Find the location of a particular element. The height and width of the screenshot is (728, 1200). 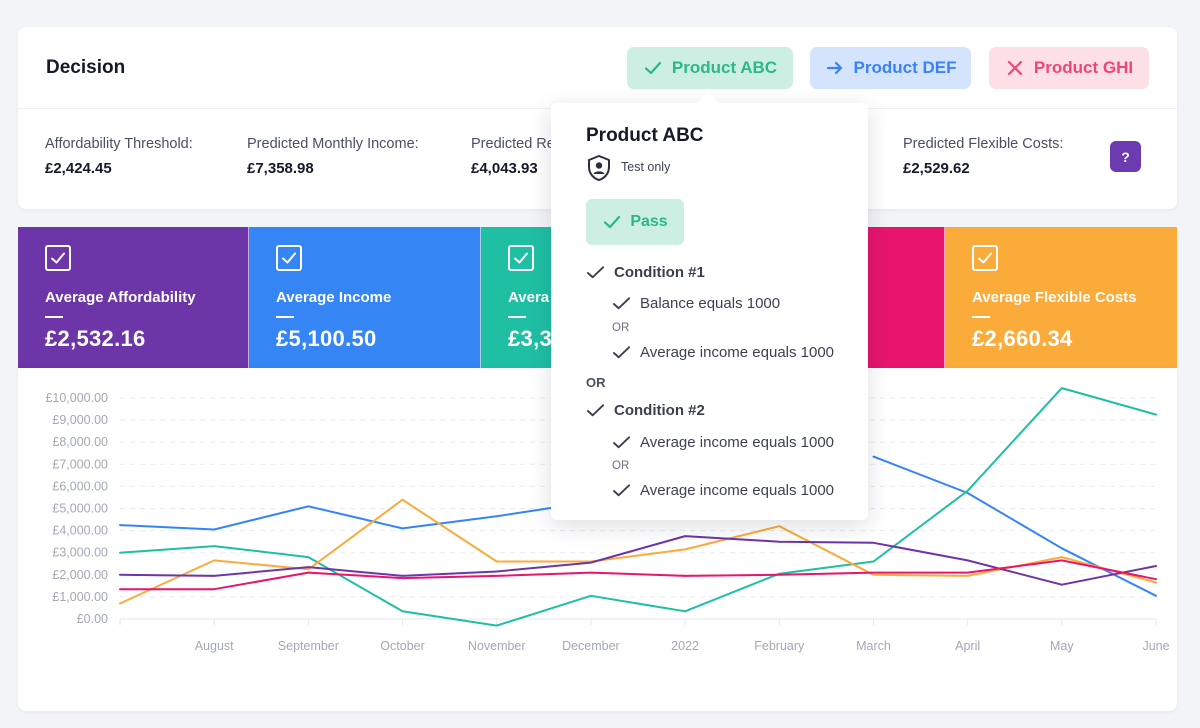

y-tick-label: £2,000.00 is located at coordinates (80, 575).